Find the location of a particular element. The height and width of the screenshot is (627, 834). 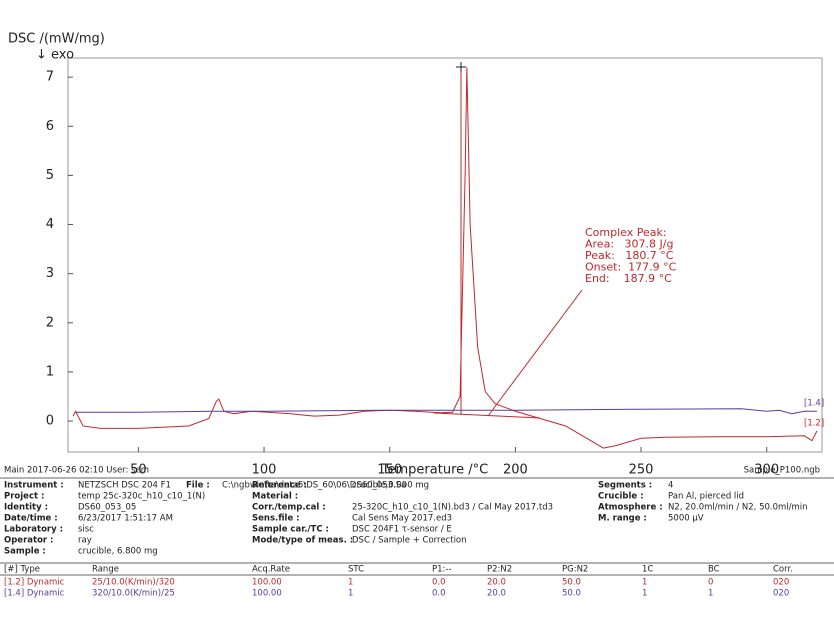

info-label: Reference : is located at coordinates (279, 486).